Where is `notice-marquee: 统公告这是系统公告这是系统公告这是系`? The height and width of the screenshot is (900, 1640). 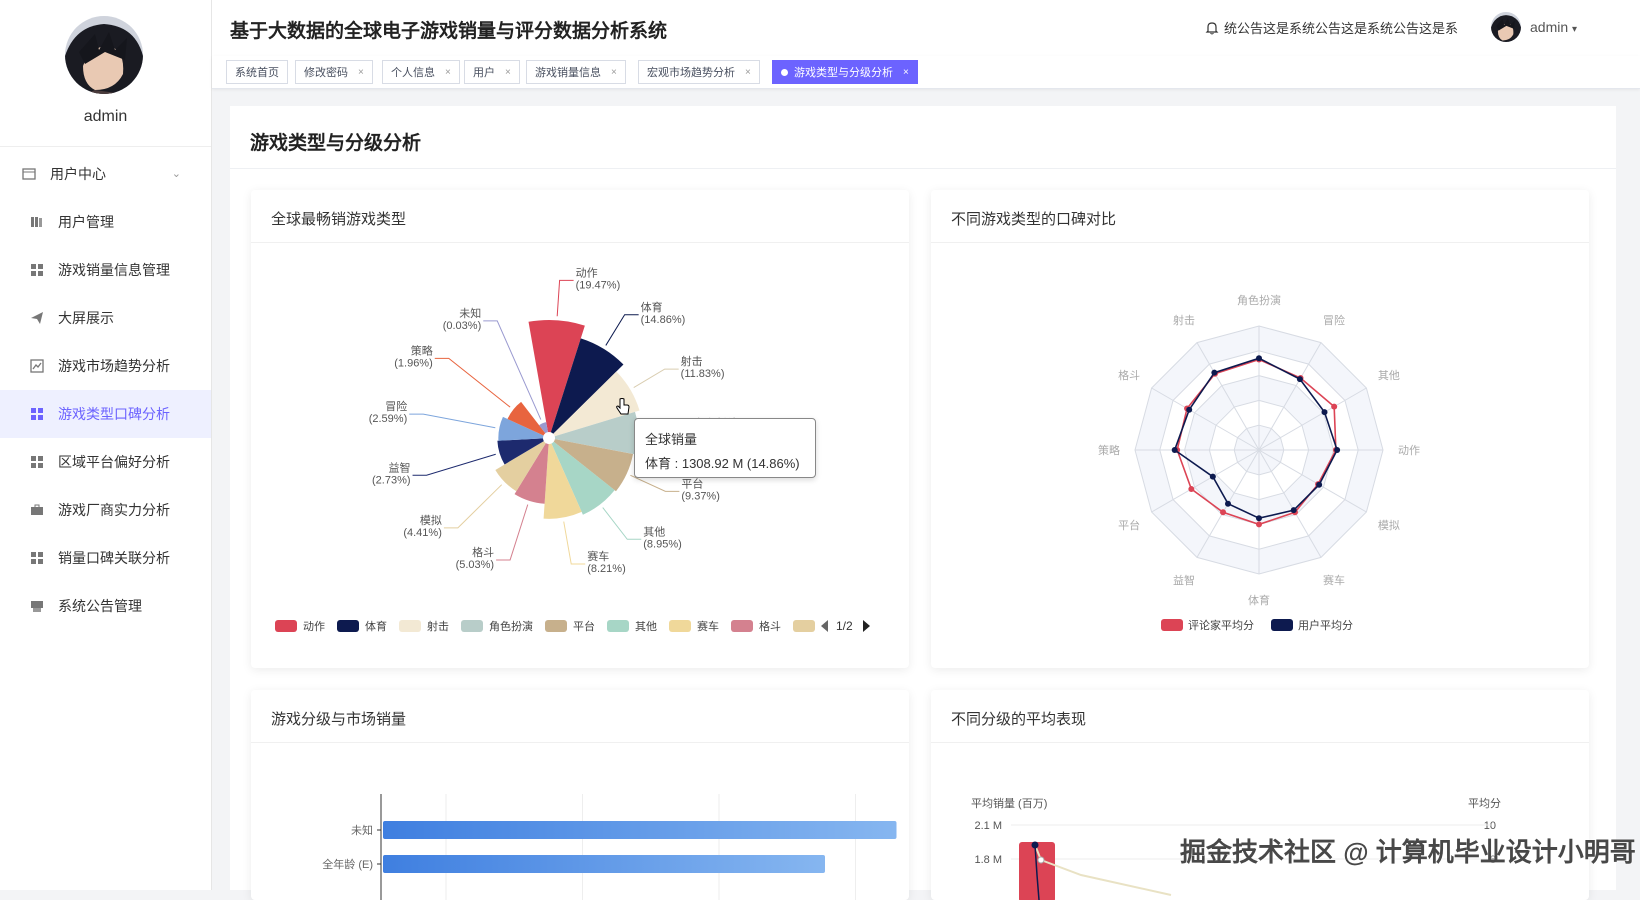
notice-marquee: 统公告这是系统公告这是系统公告这是系 is located at coordinates (1337, 27).